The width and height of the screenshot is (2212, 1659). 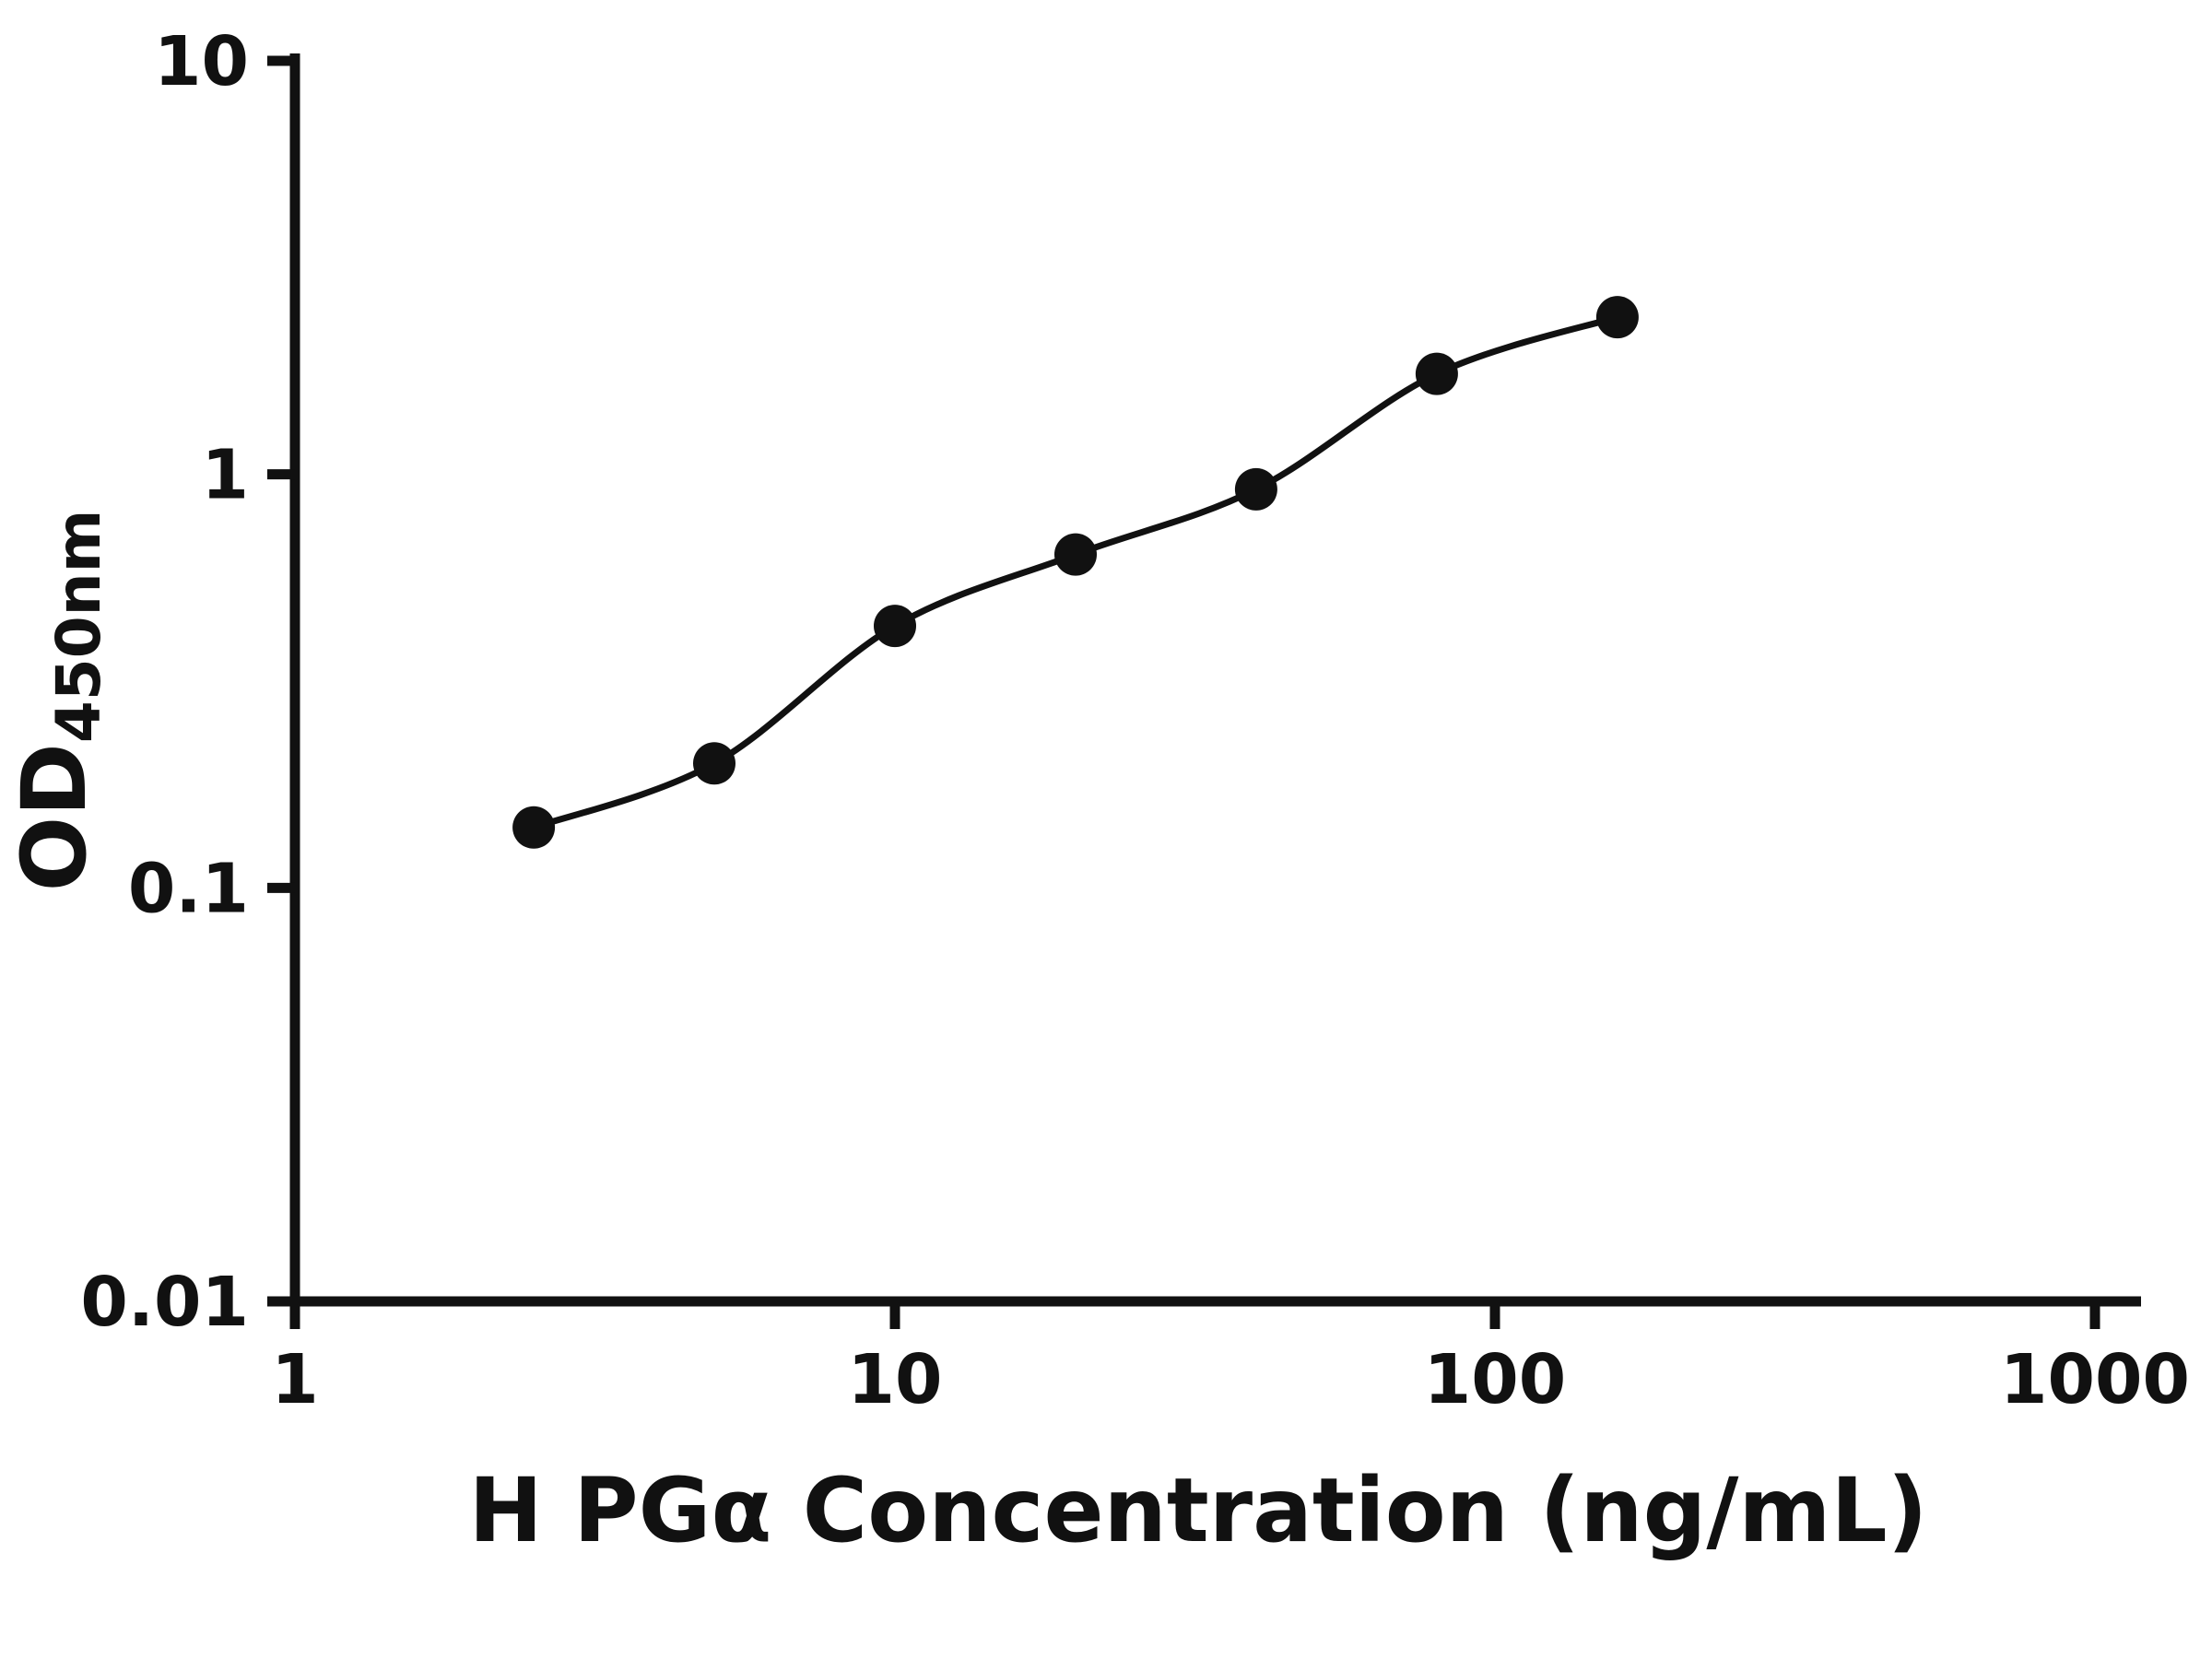 What do you see at coordinates (1197, 1510) in the screenshot?
I see `x-axis-title: H PGα Concentration (ng/mL)` at bounding box center [1197, 1510].